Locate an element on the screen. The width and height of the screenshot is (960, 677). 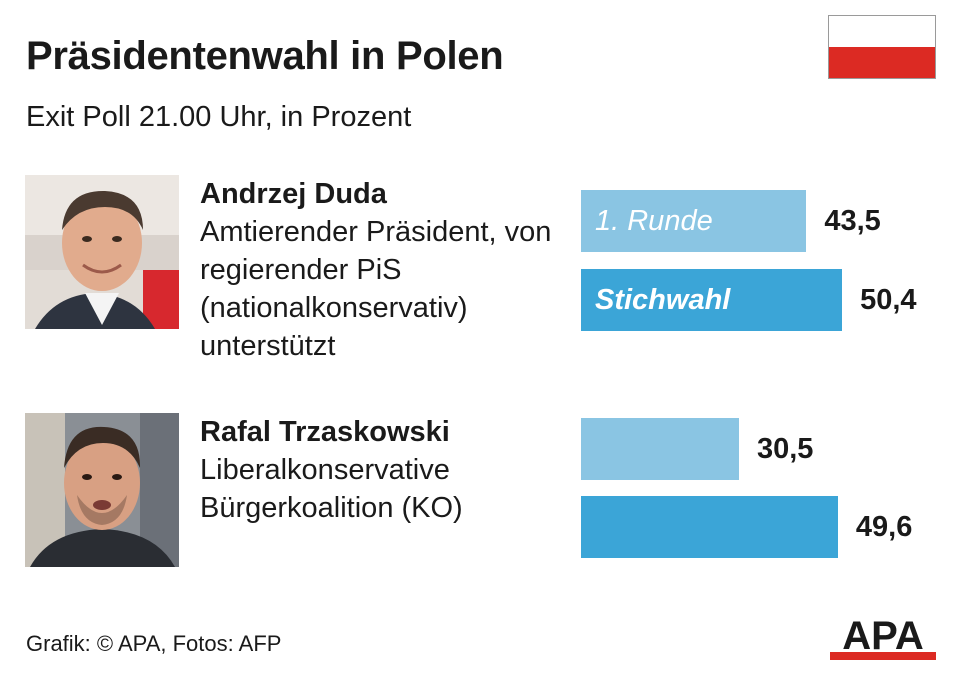
page-title: Präsidentenwahl in Polen is located at coordinates (265, 56).